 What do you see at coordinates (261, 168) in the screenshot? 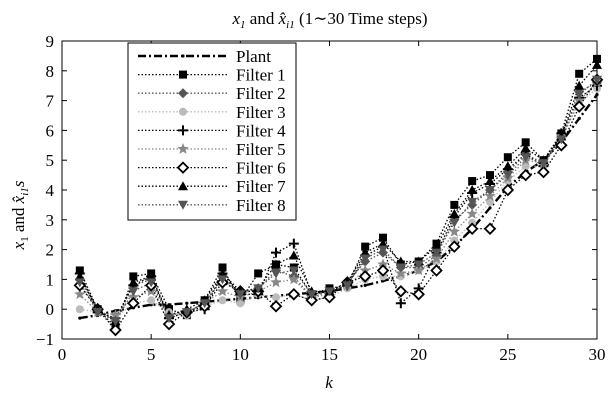
I see `legend-label: Filter 6` at bounding box center [261, 168].